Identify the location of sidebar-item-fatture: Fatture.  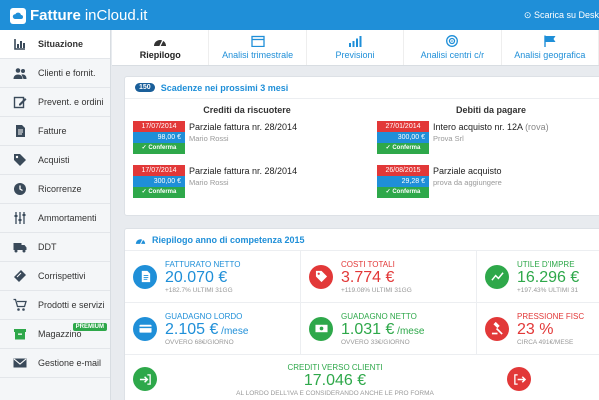
(55, 131).